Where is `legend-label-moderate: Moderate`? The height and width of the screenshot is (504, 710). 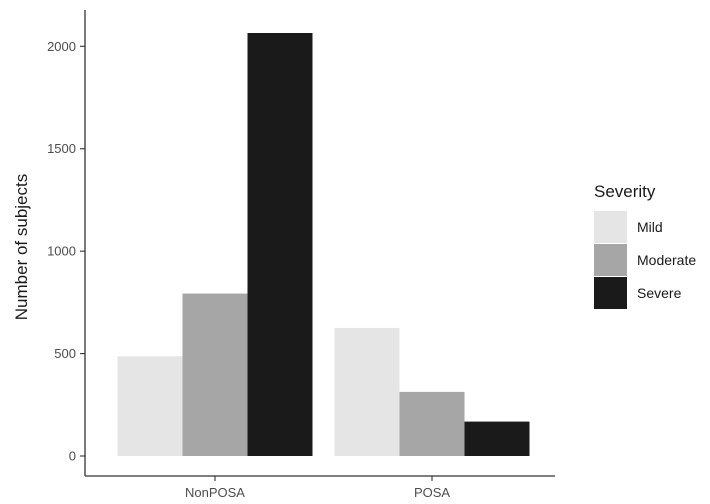
legend-label-moderate: Moderate is located at coordinates (666, 260).